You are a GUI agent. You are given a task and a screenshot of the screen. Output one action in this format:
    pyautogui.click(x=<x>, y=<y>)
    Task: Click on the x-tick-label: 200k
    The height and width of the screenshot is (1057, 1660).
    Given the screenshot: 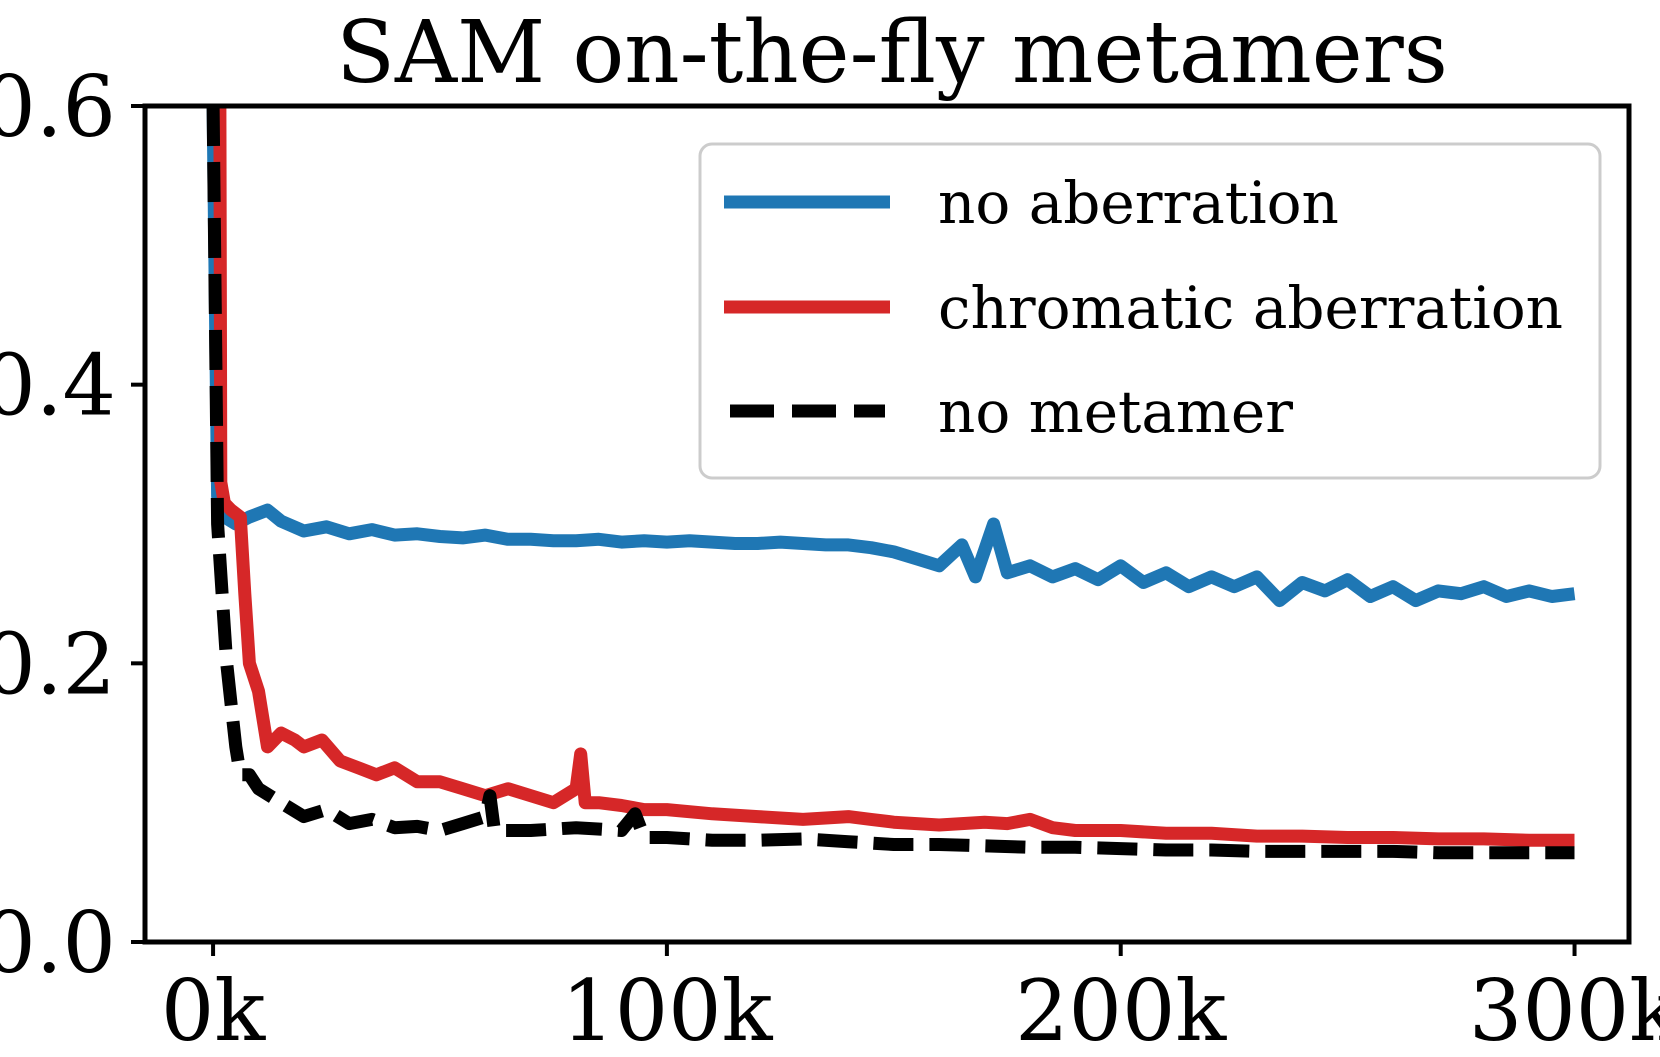 What is the action you would take?
    pyautogui.click(x=1121, y=1009)
    